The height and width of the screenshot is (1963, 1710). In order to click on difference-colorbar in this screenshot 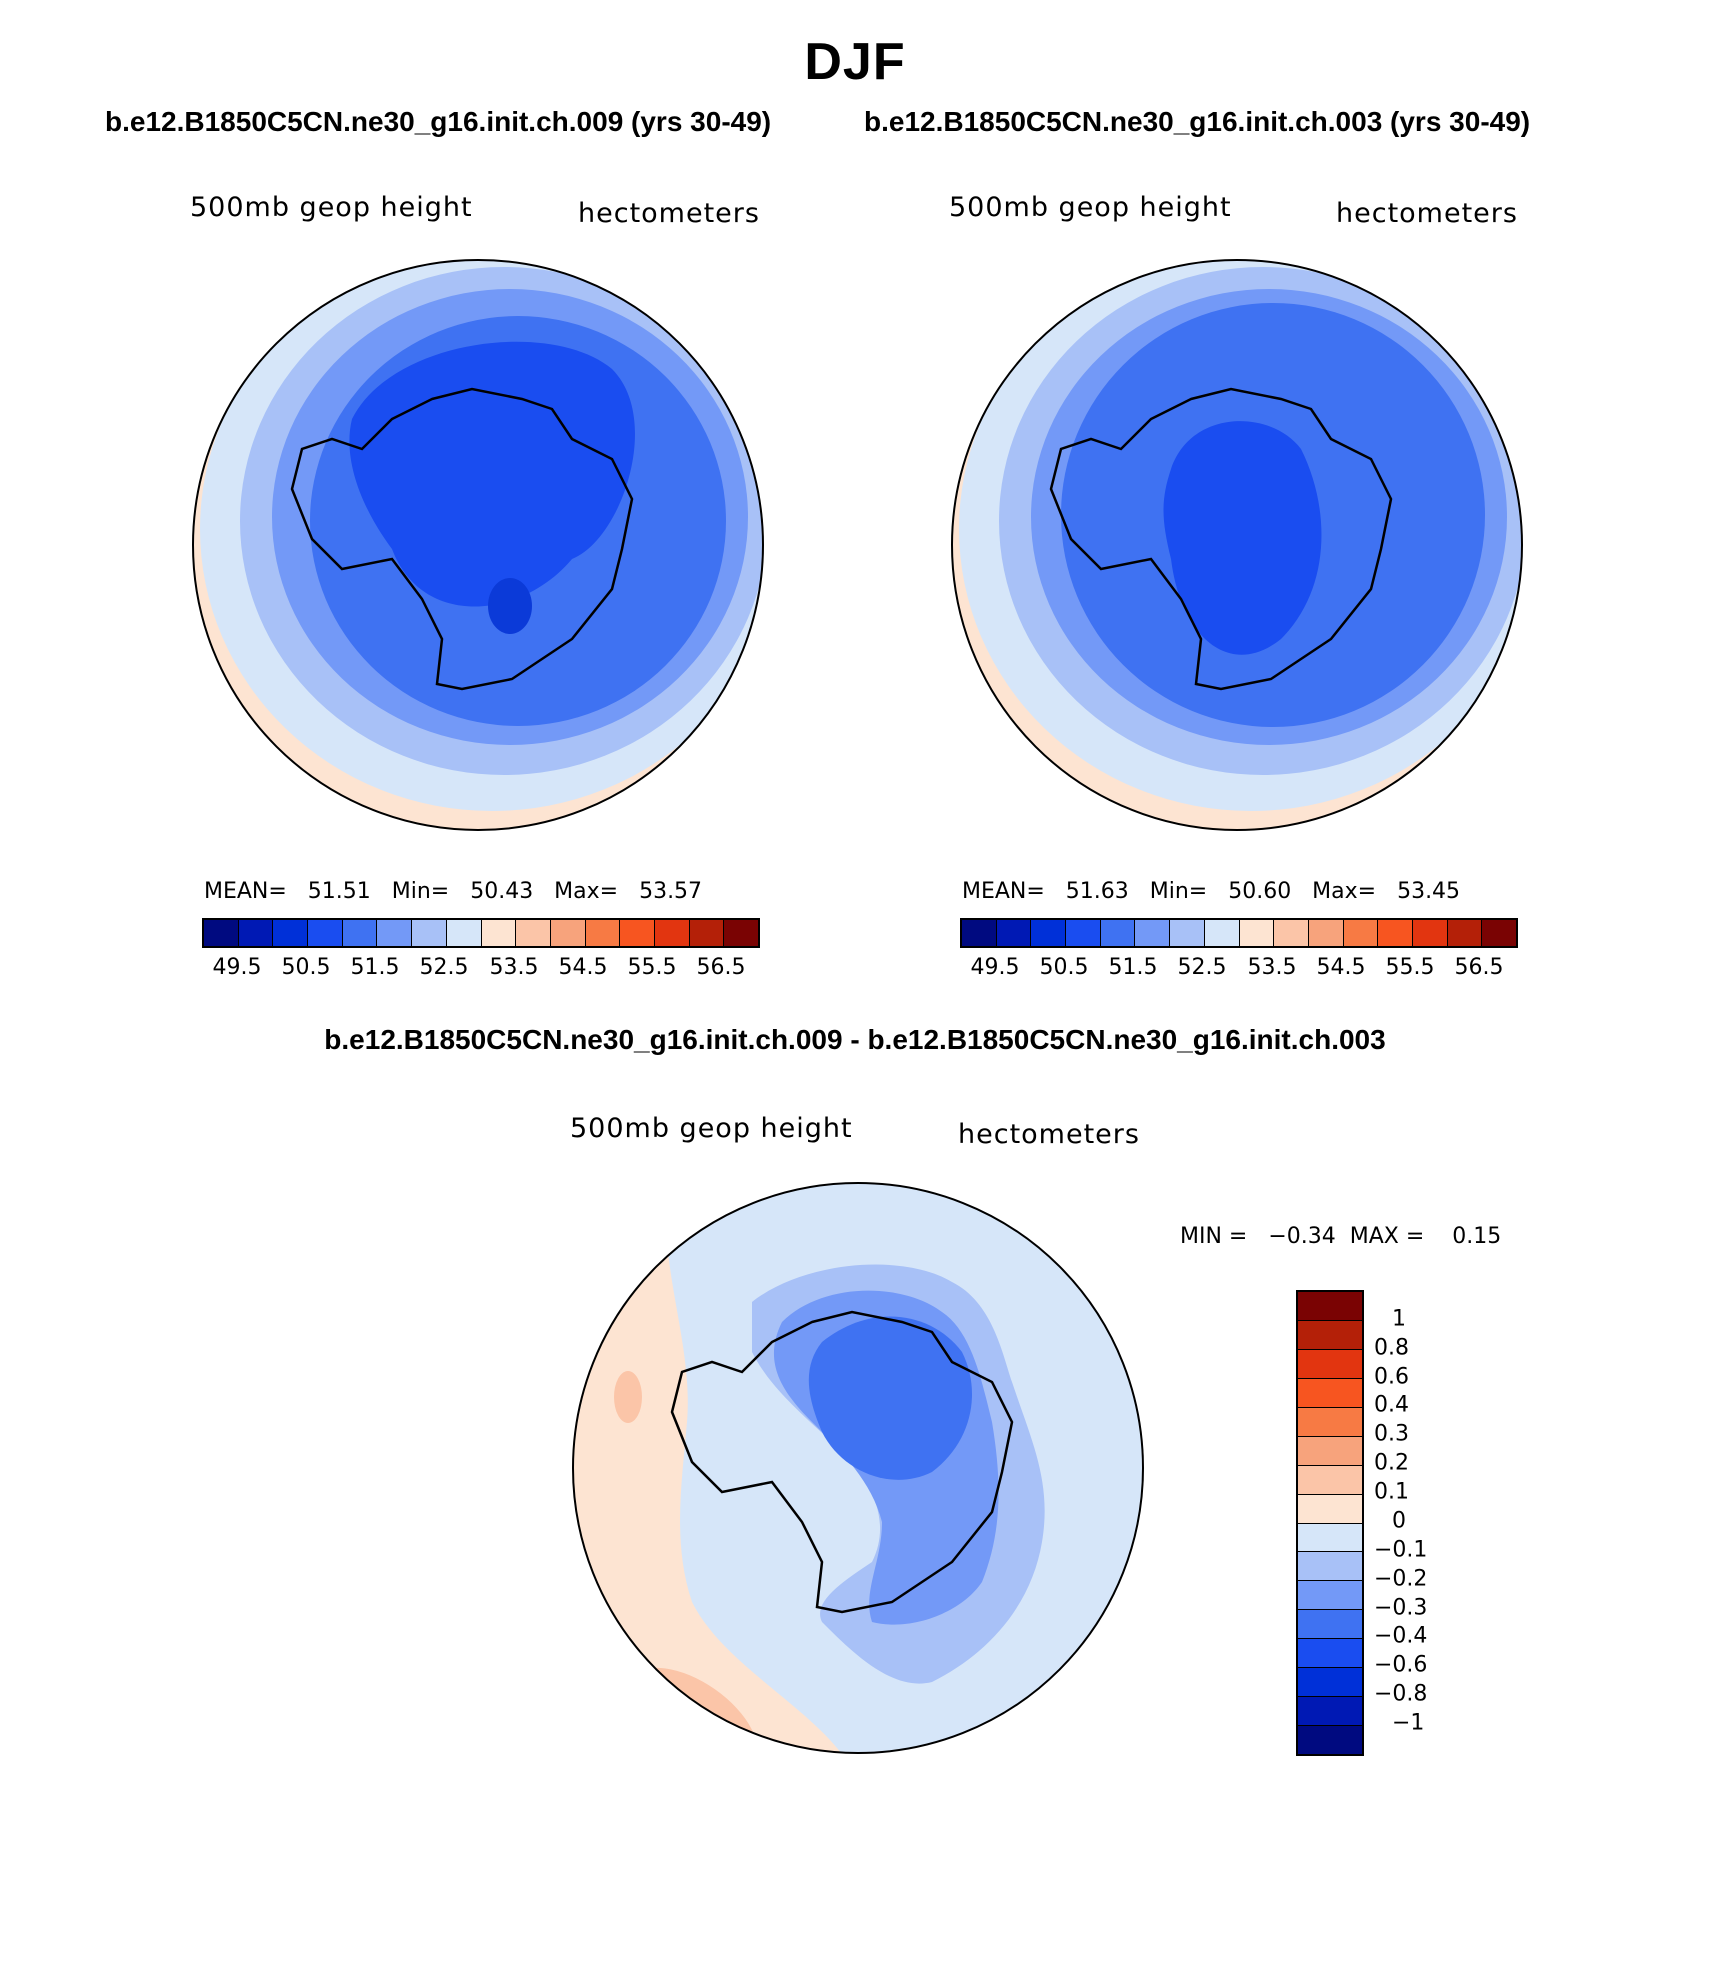, I will do `click(1330, 1523)`.